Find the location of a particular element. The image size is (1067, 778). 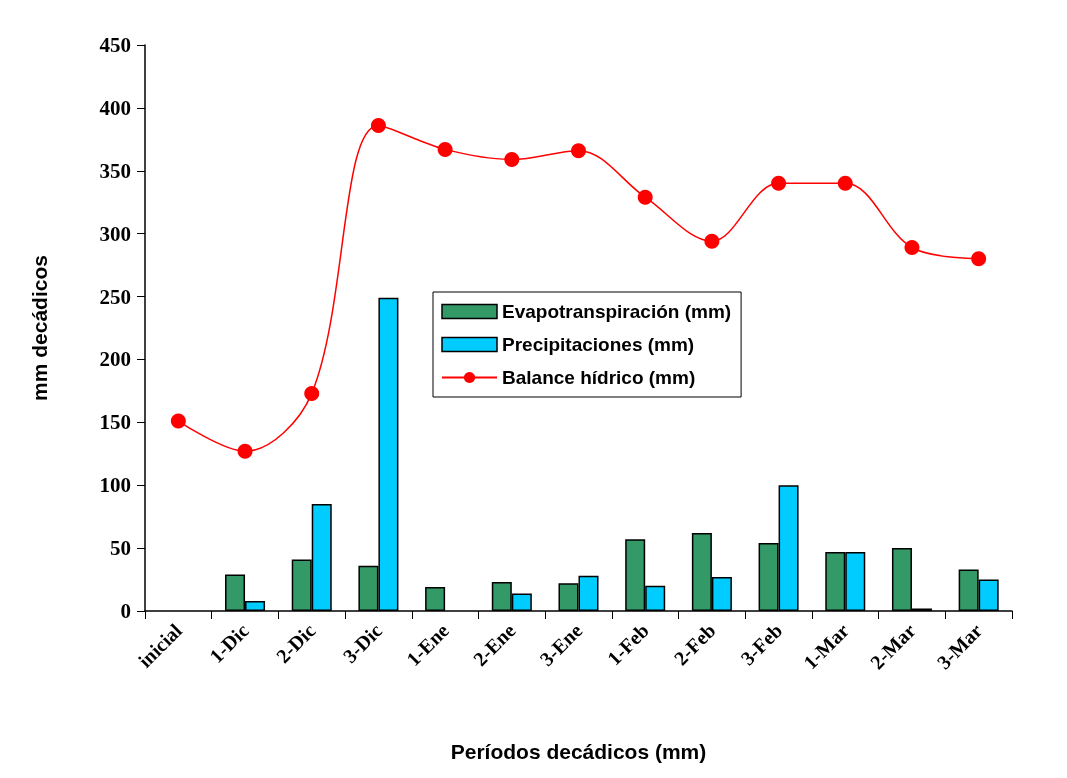

legend-label: Balance hídrico (mm) is located at coordinates (599, 377).